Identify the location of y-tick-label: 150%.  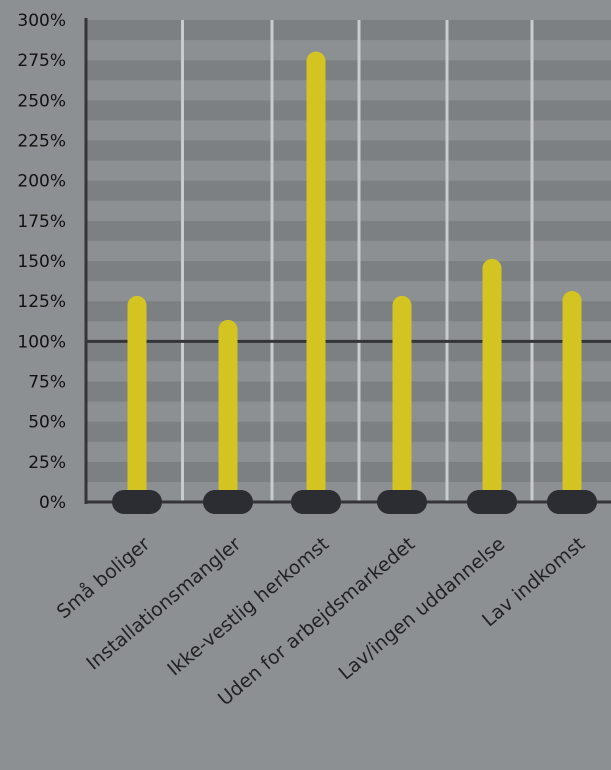
(41, 262).